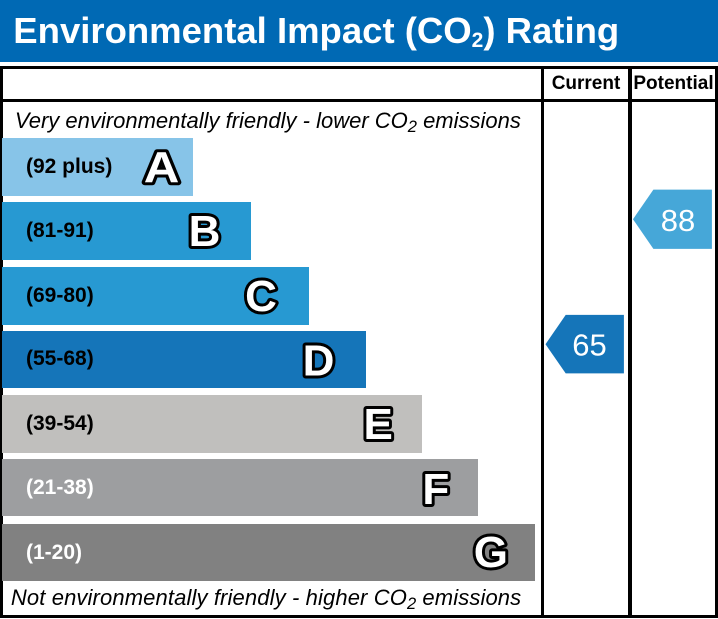  Describe the element at coordinates (435, 489) in the screenshot. I see `svg-text: F` at that location.